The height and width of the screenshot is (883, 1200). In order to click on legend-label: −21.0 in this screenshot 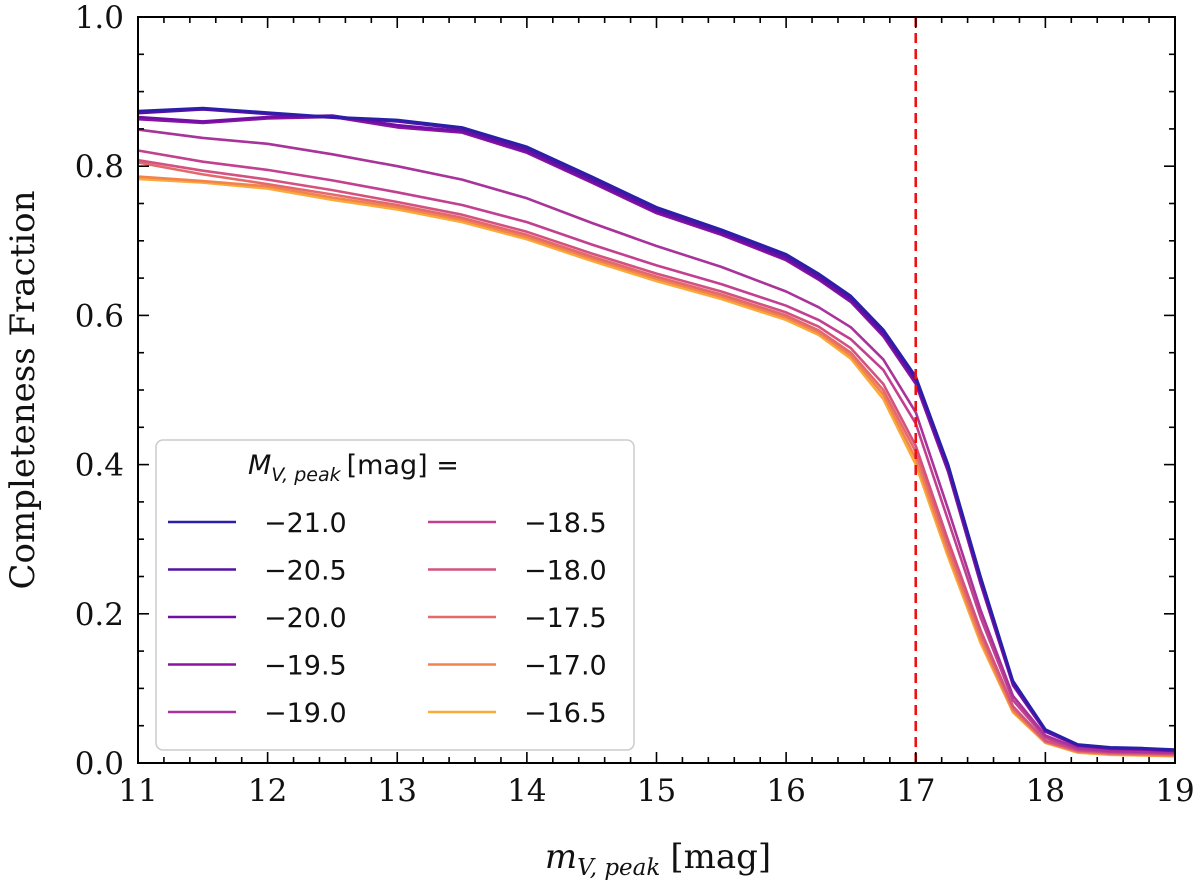, I will do `click(305, 523)`.